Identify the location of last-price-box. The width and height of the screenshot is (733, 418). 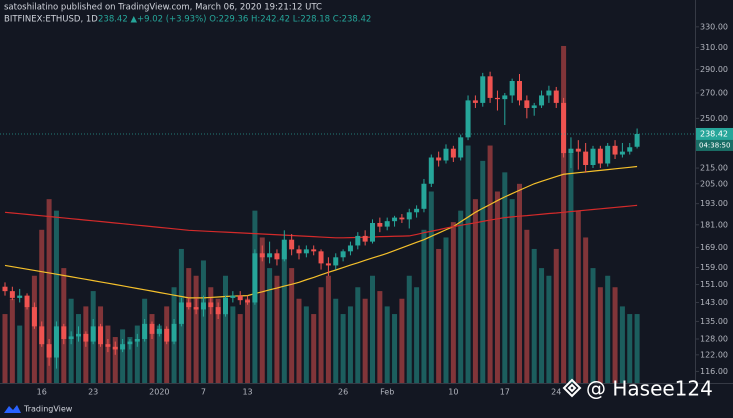
(714, 133).